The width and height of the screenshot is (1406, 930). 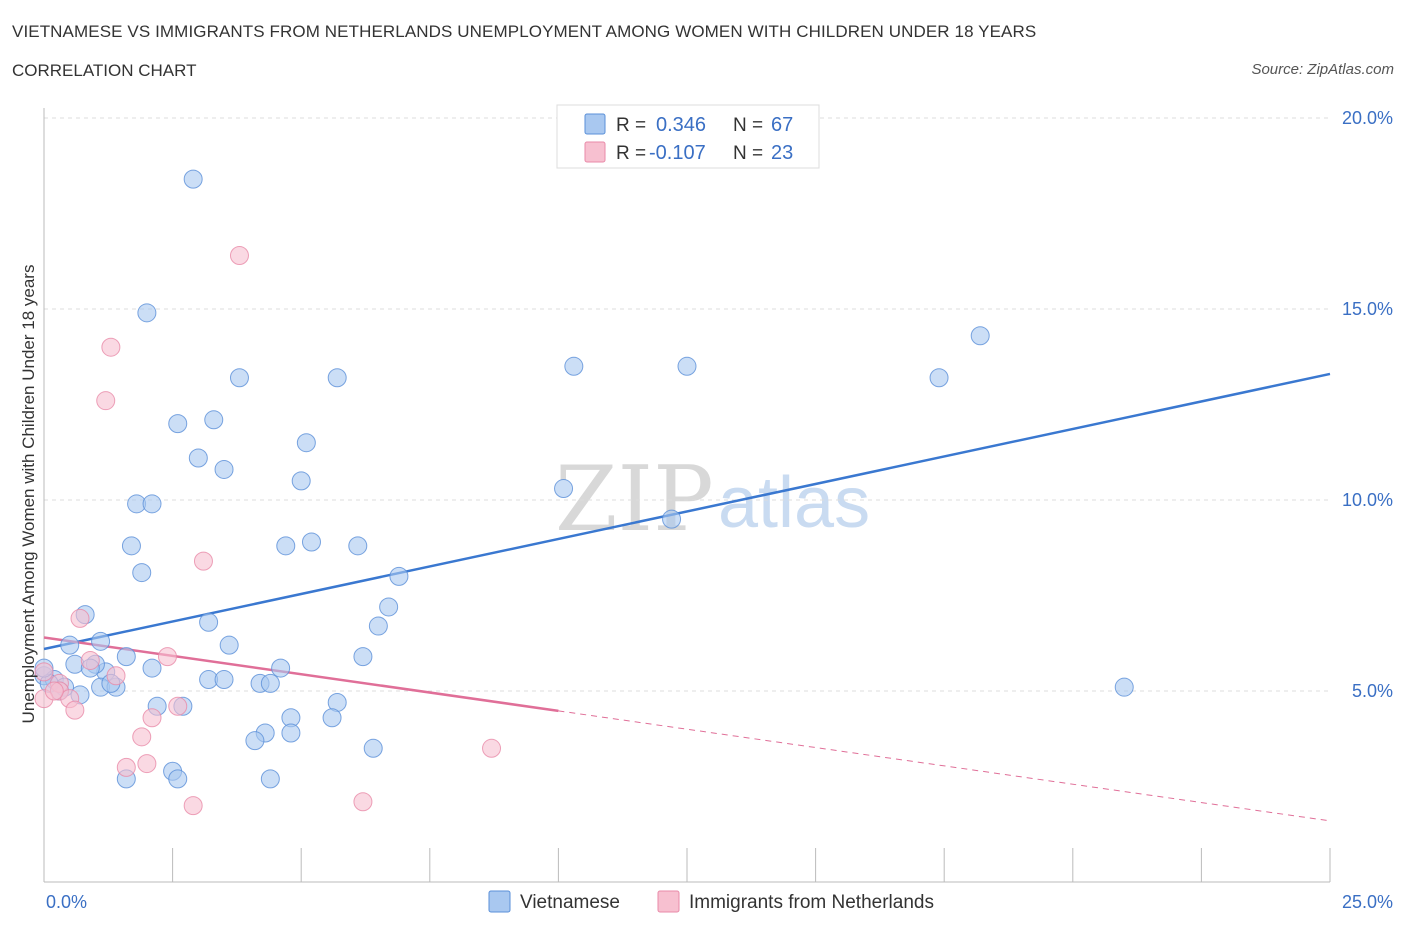 What do you see at coordinates (595, 152) in the screenshot?
I see `legend-swatch-netherlands` at bounding box center [595, 152].